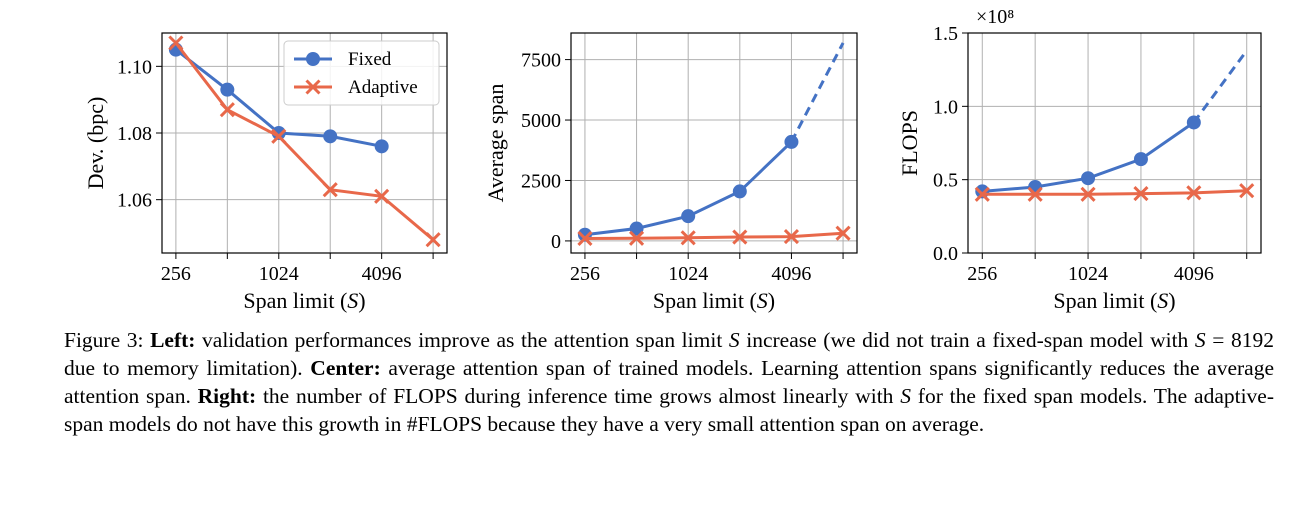 The height and width of the screenshot is (510, 1316). I want to click on y-tick-label: 2500, so click(541, 181).